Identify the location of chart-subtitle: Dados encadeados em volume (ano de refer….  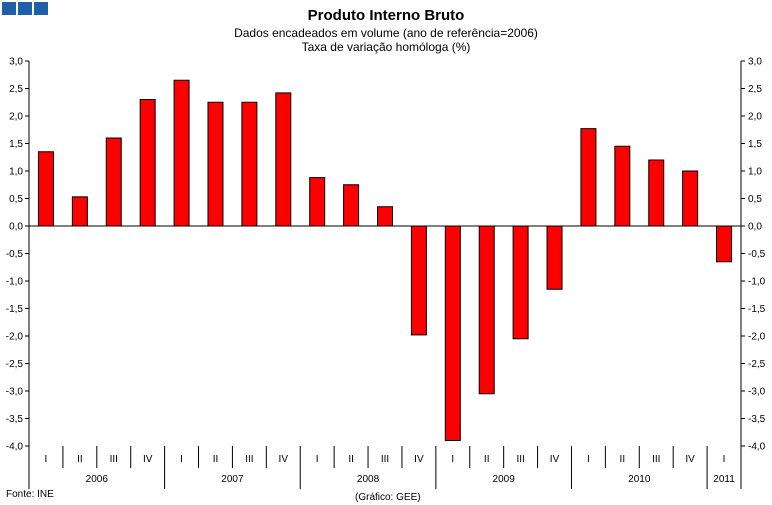
(386, 33).